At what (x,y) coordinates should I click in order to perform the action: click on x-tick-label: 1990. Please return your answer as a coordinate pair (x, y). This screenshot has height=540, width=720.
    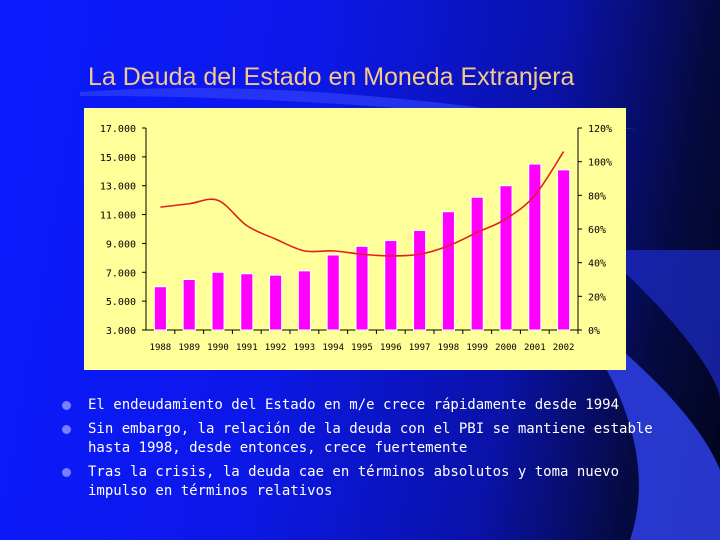
    Looking at the image, I should click on (218, 348).